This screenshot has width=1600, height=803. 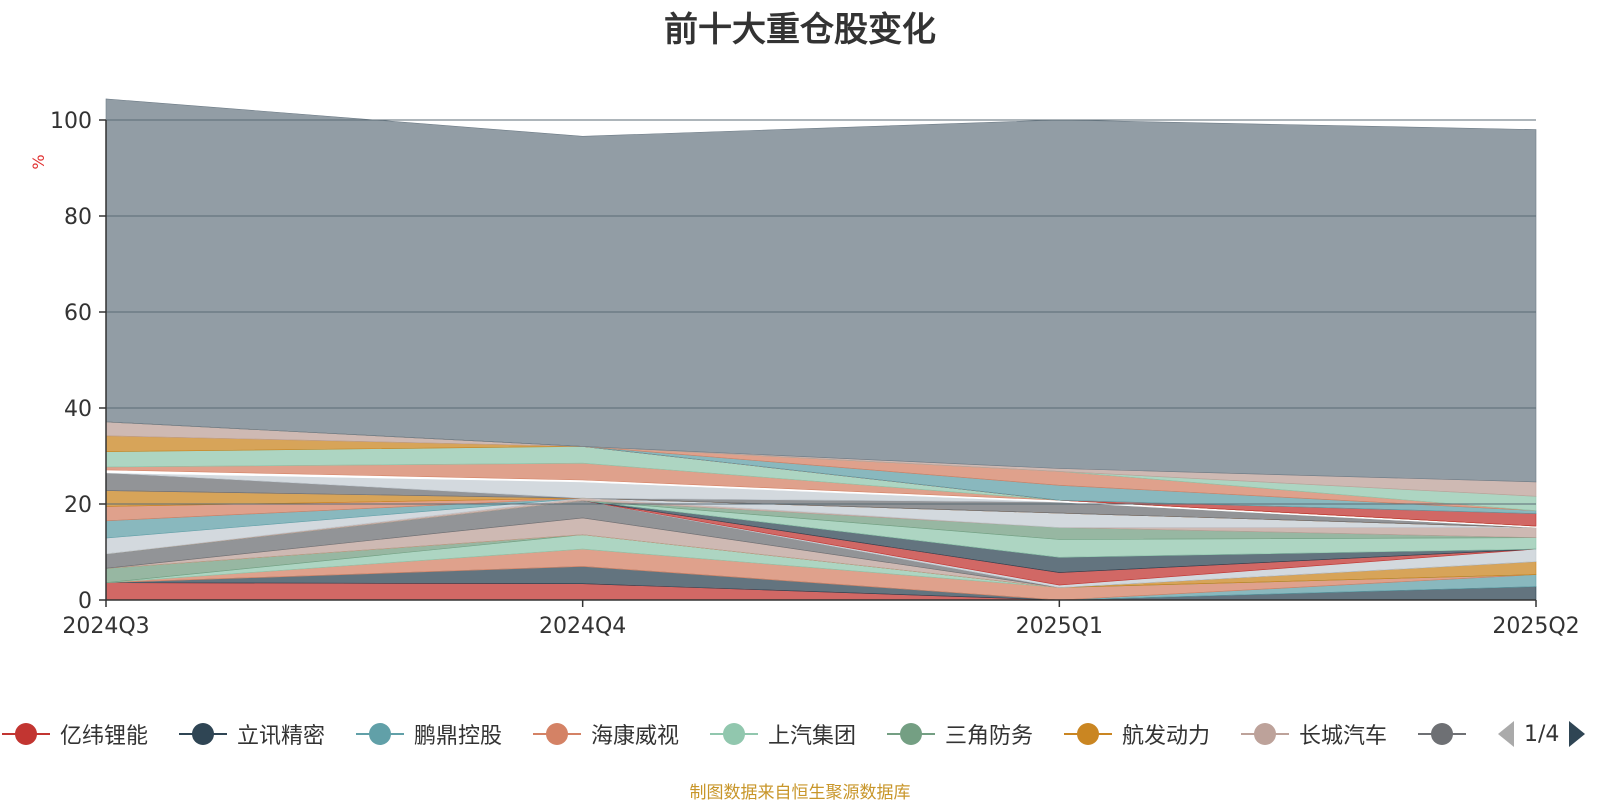 What do you see at coordinates (1577, 734) in the screenshot?
I see `legend-next-icon` at bounding box center [1577, 734].